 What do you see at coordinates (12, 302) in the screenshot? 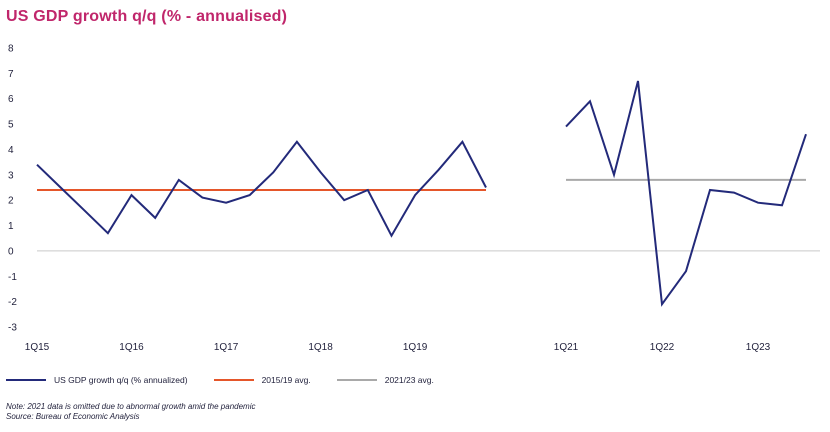
I see `y-tick-label: -2` at bounding box center [12, 302].